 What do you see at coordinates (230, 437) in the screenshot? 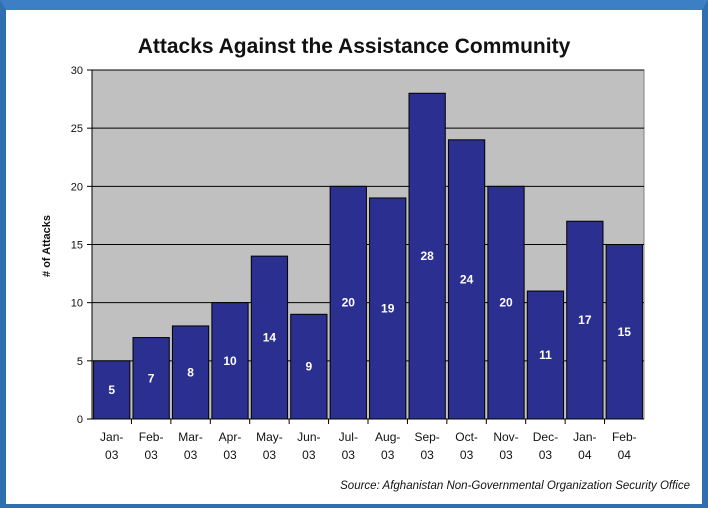
I see `x-tick-label-month: Apr-` at bounding box center [230, 437].